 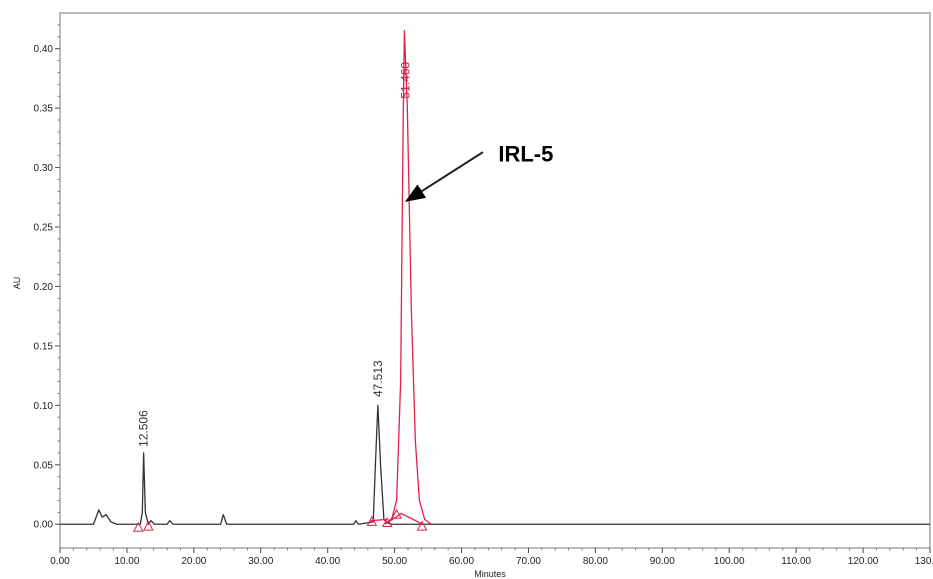 What do you see at coordinates (405, 80) in the screenshot?
I see `peak-label: 51.460` at bounding box center [405, 80].